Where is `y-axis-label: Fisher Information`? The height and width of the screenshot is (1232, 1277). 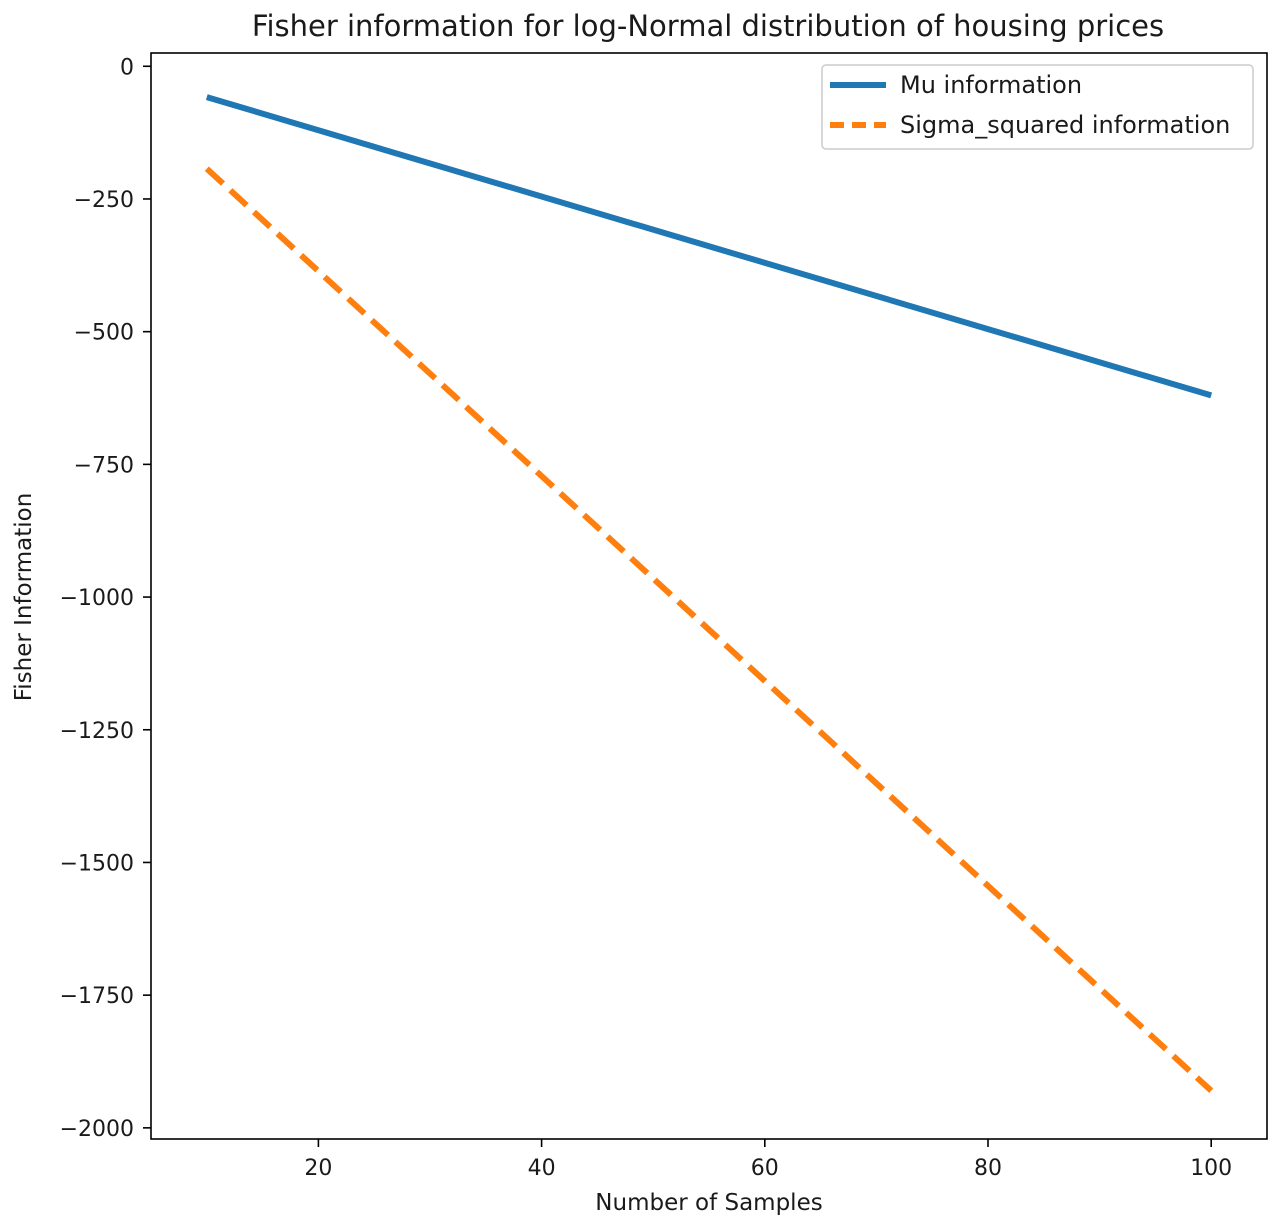
y-axis-label: Fisher Information is located at coordinates (24, 597).